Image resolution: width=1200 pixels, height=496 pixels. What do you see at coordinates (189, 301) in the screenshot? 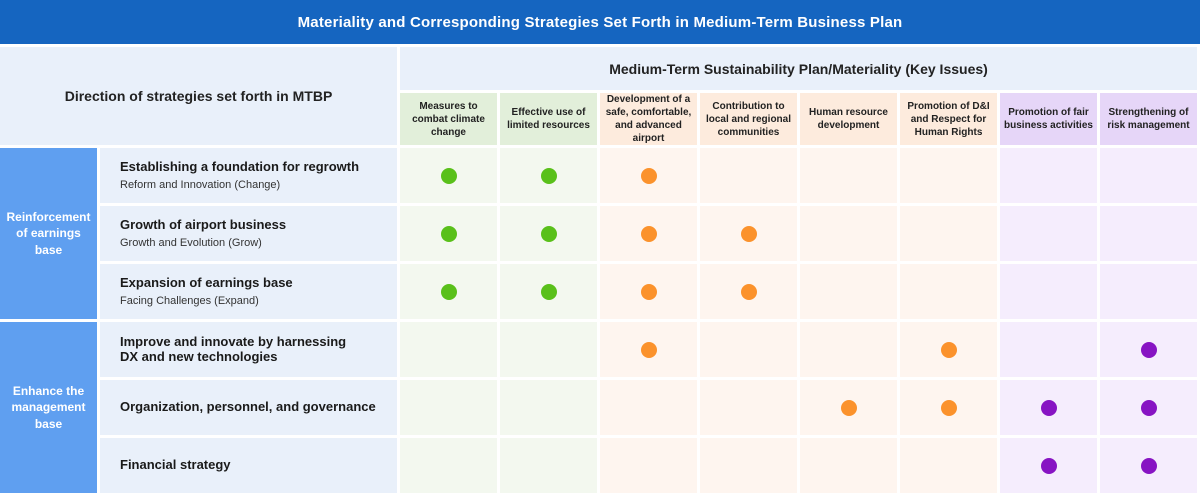
I see `strategy-subtitle: Facing Challenges (Expand)` at bounding box center [189, 301].